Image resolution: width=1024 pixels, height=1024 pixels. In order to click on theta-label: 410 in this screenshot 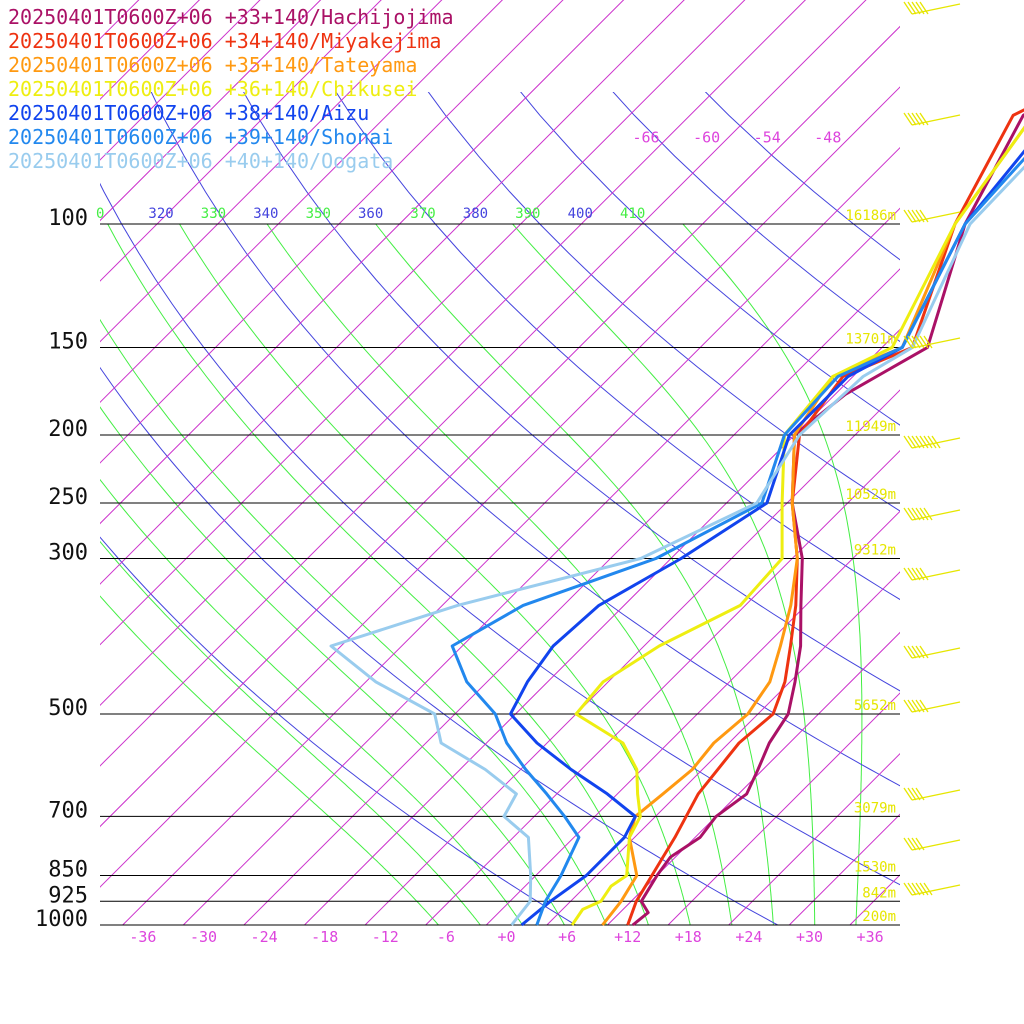, I will do `click(632, 214)`.